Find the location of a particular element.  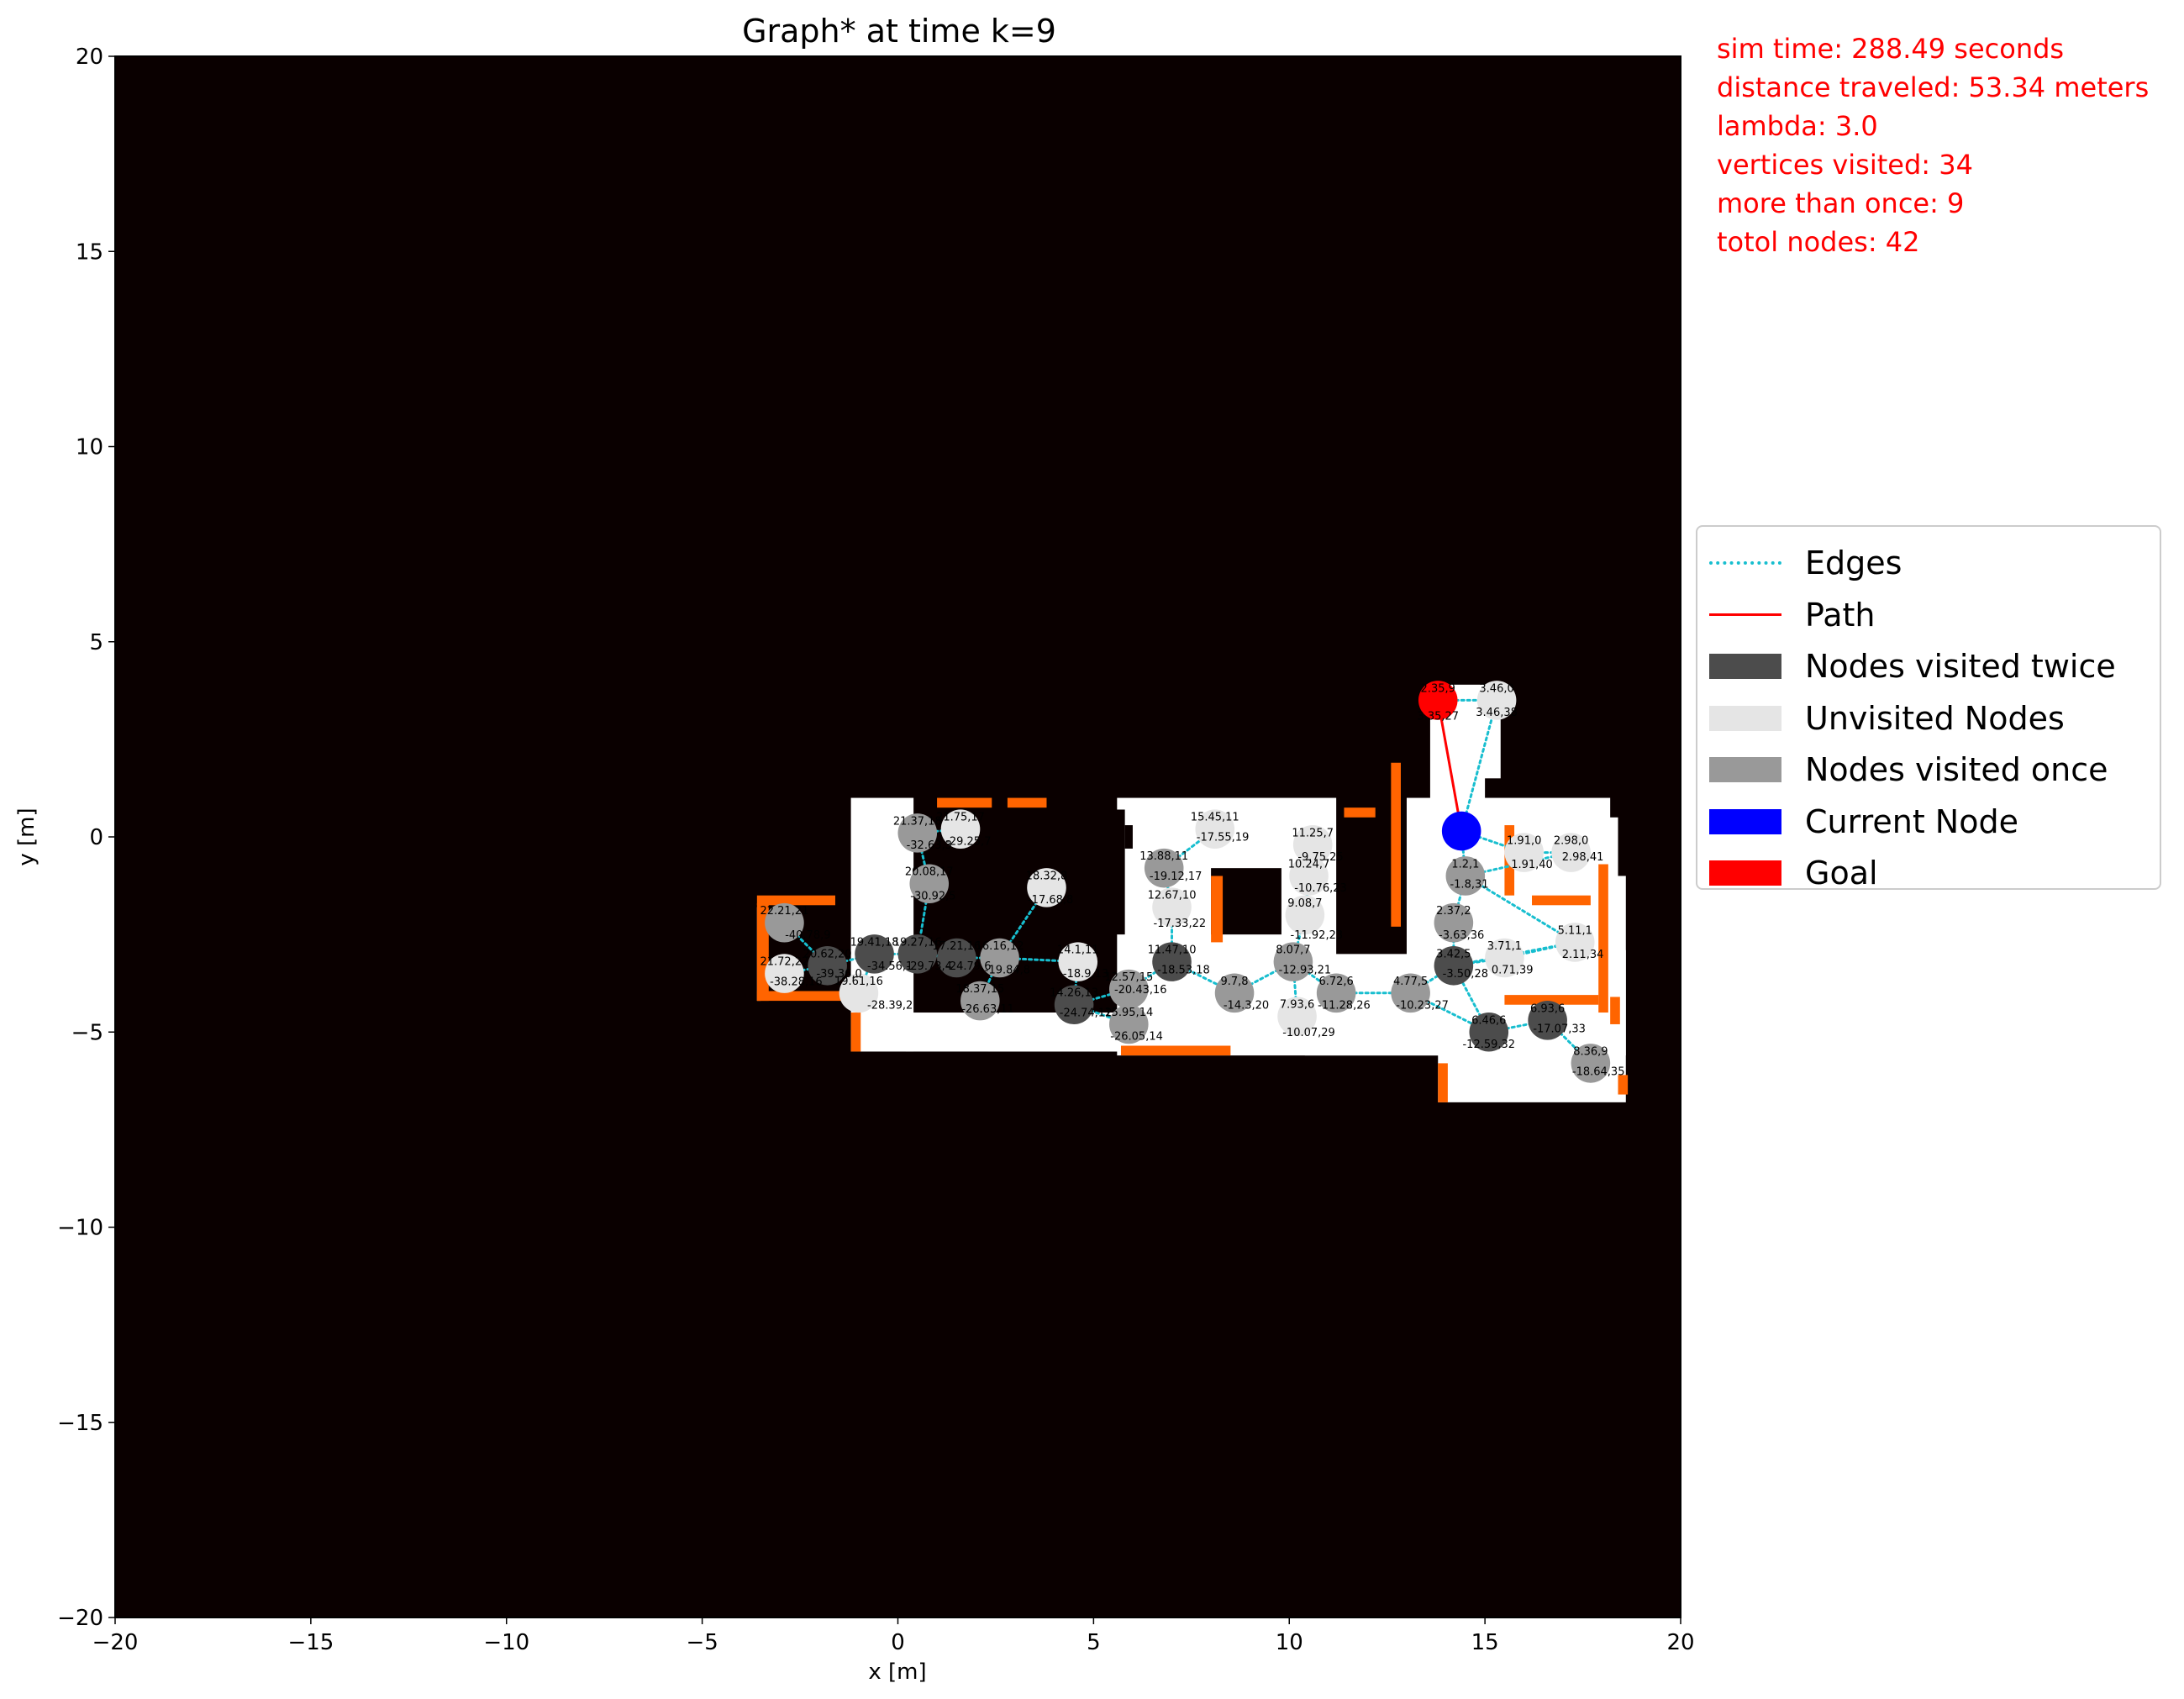

node-cost-label: -26.05,14 is located at coordinates (1136, 1037).